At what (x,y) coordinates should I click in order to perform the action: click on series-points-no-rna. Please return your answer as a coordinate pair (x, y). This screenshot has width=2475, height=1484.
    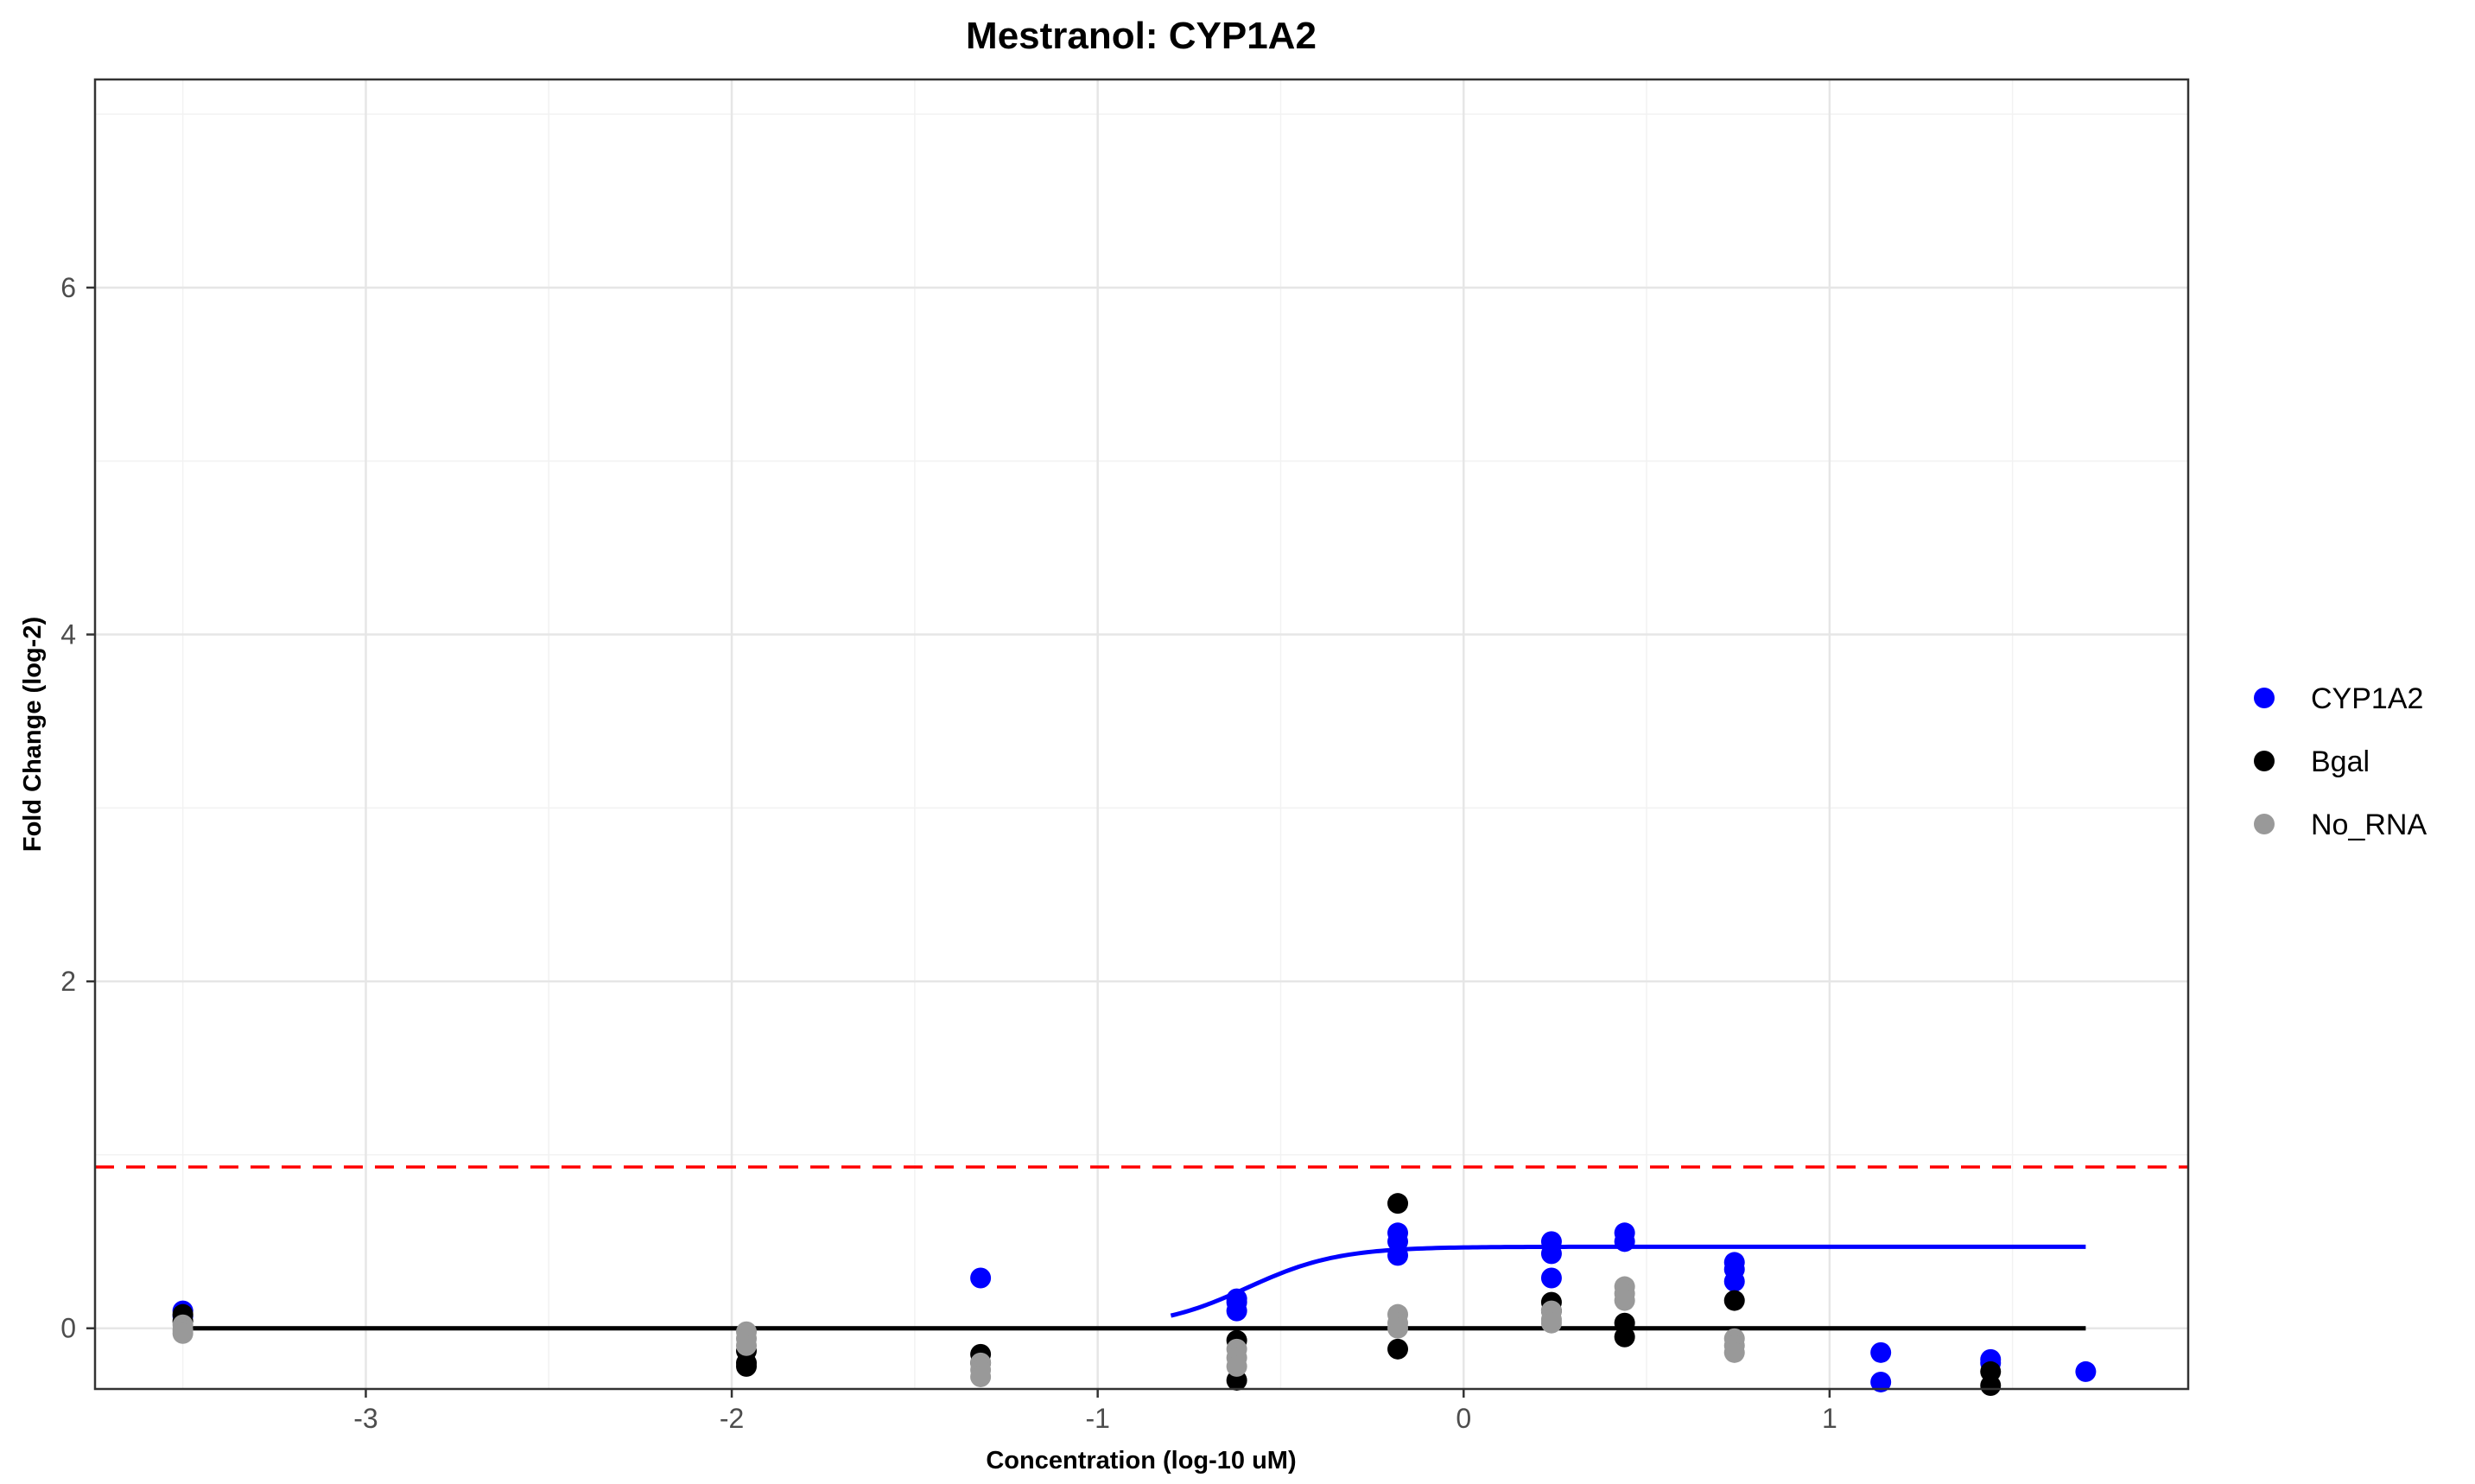
    Looking at the image, I should click on (958, 1331).